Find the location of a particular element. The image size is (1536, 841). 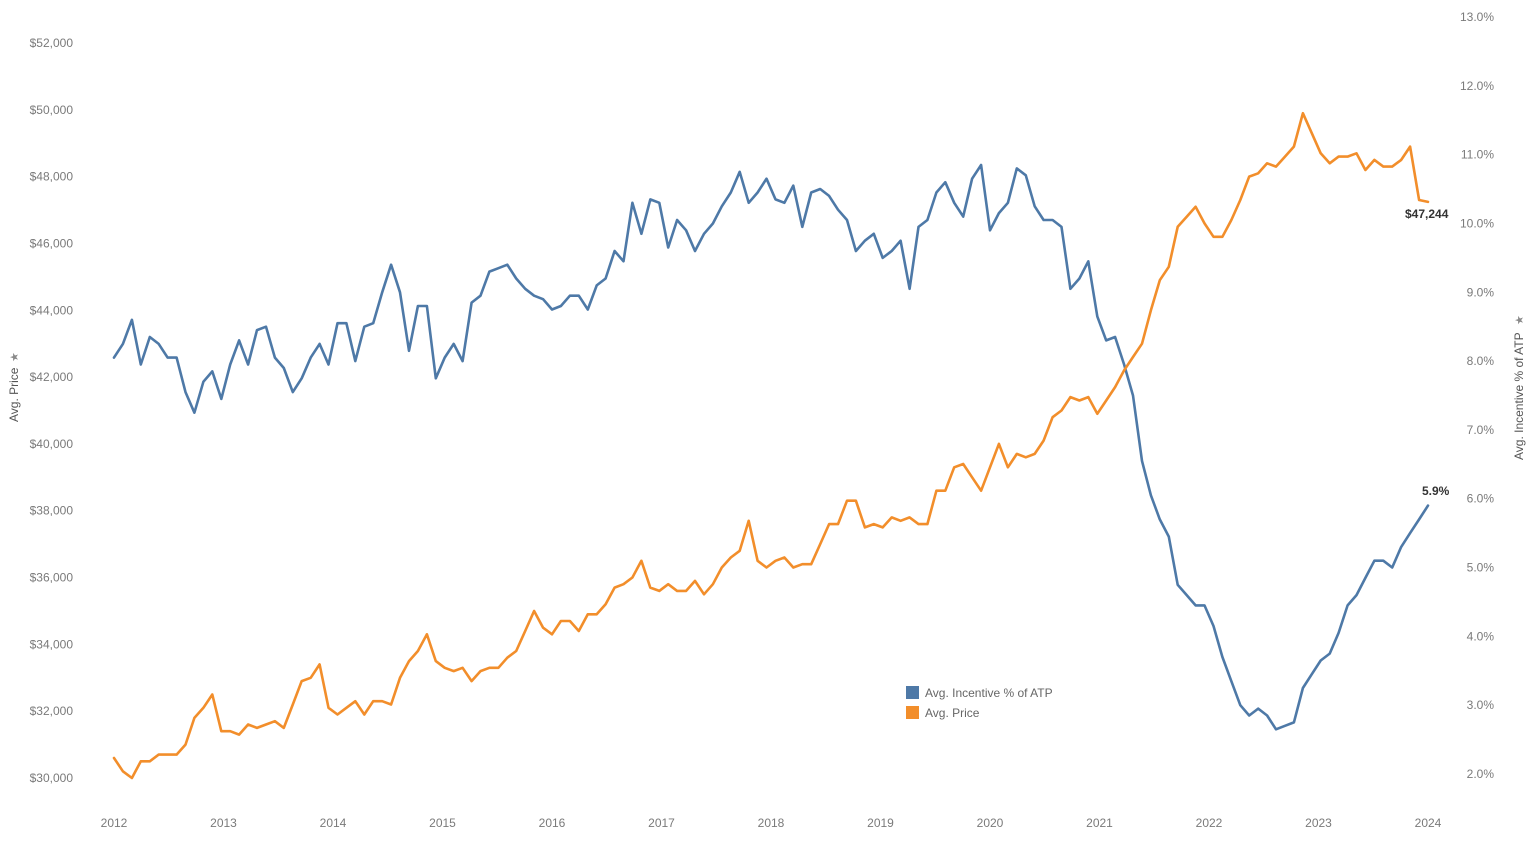

right-tick-label: 6.0% is located at coordinates (1481, 499).